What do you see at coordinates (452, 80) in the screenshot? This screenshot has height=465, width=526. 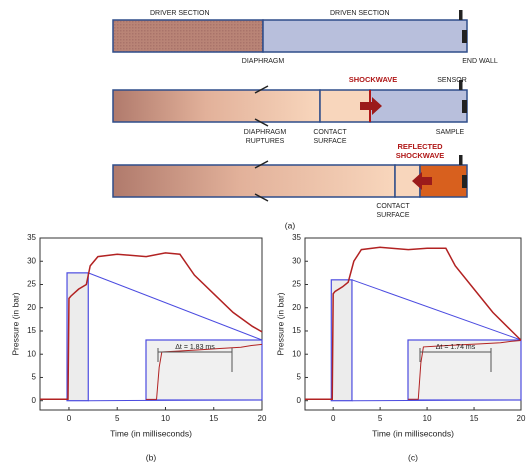 I see `label: SENSOR` at bounding box center [452, 80].